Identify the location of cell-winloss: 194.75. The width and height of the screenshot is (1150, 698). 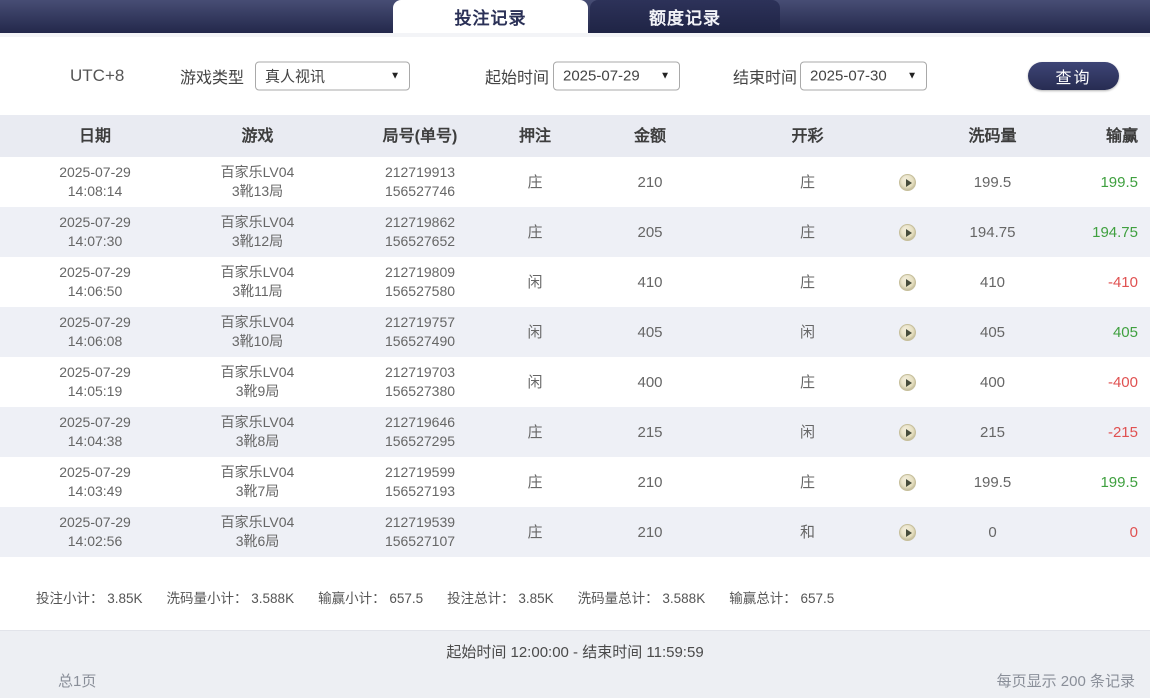
(1115, 232).